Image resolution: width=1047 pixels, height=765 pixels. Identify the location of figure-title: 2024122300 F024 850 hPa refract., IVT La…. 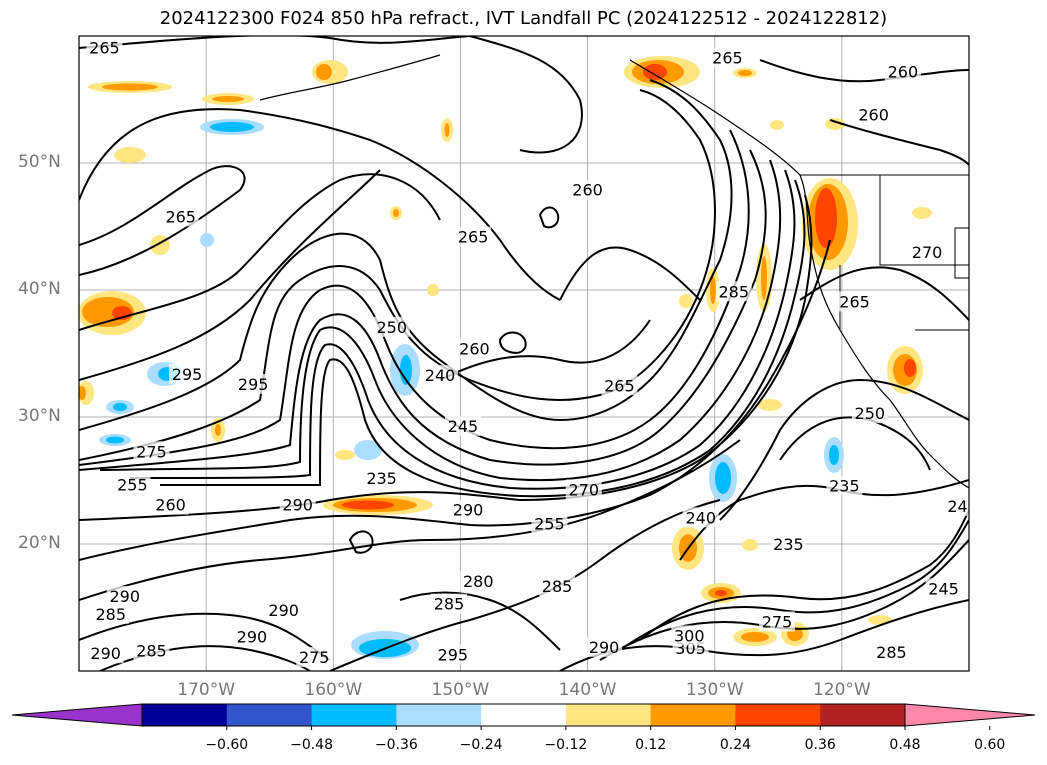
(523, 18).